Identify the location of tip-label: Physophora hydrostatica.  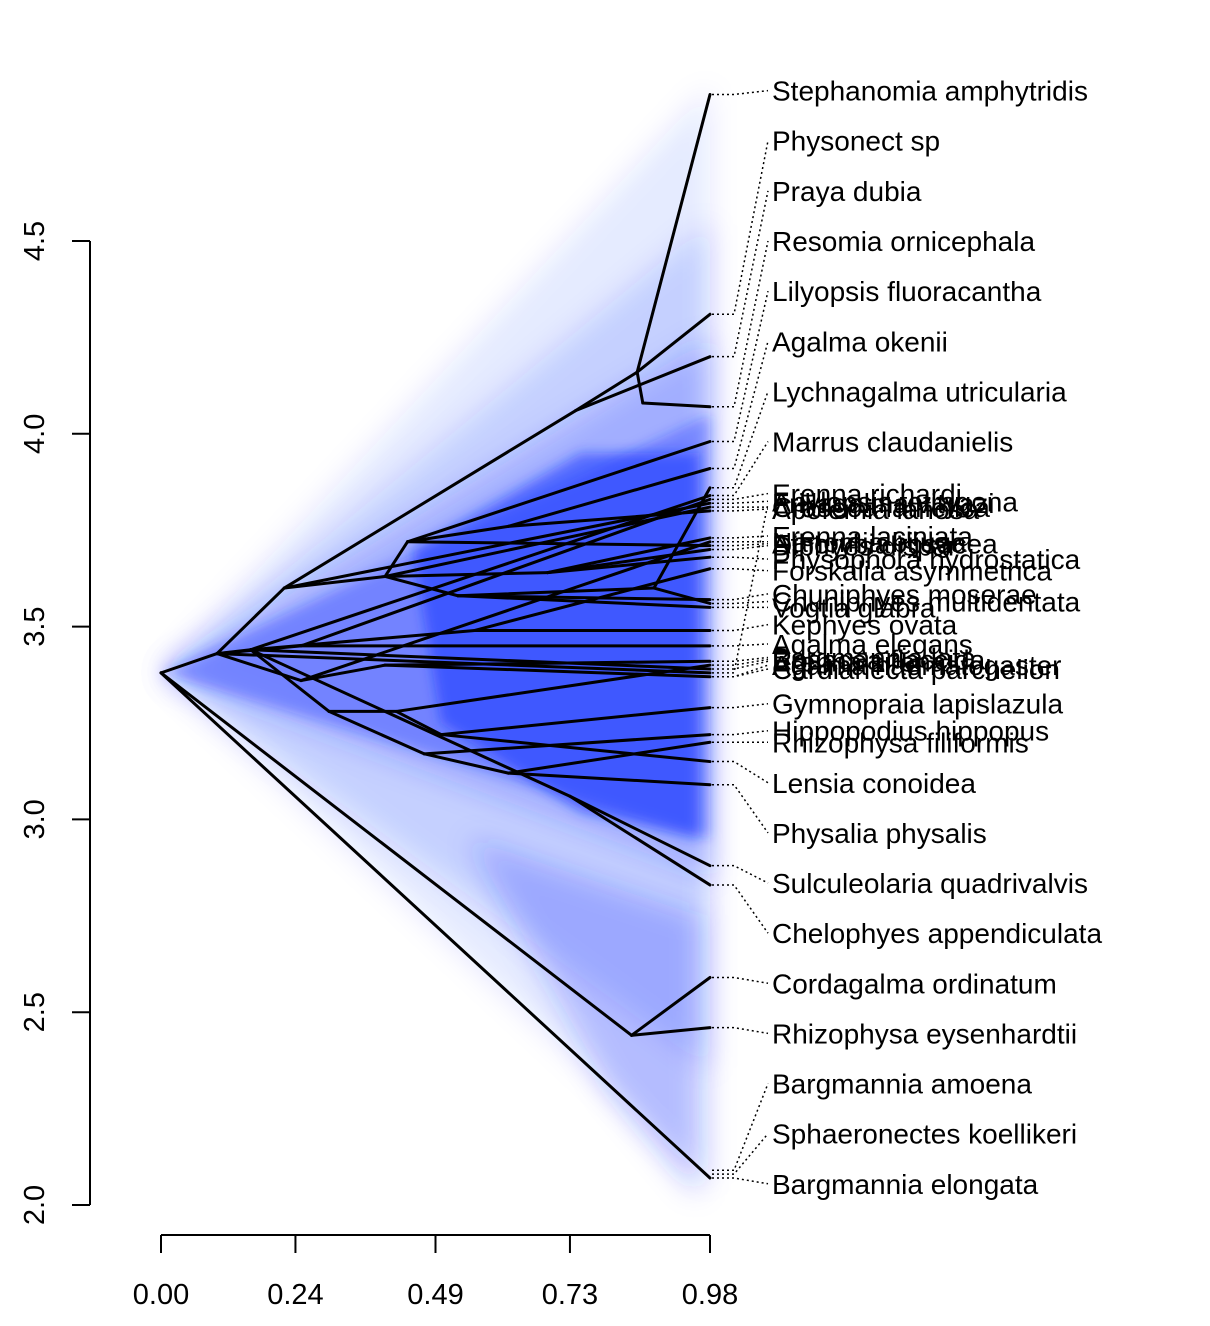
(926, 559).